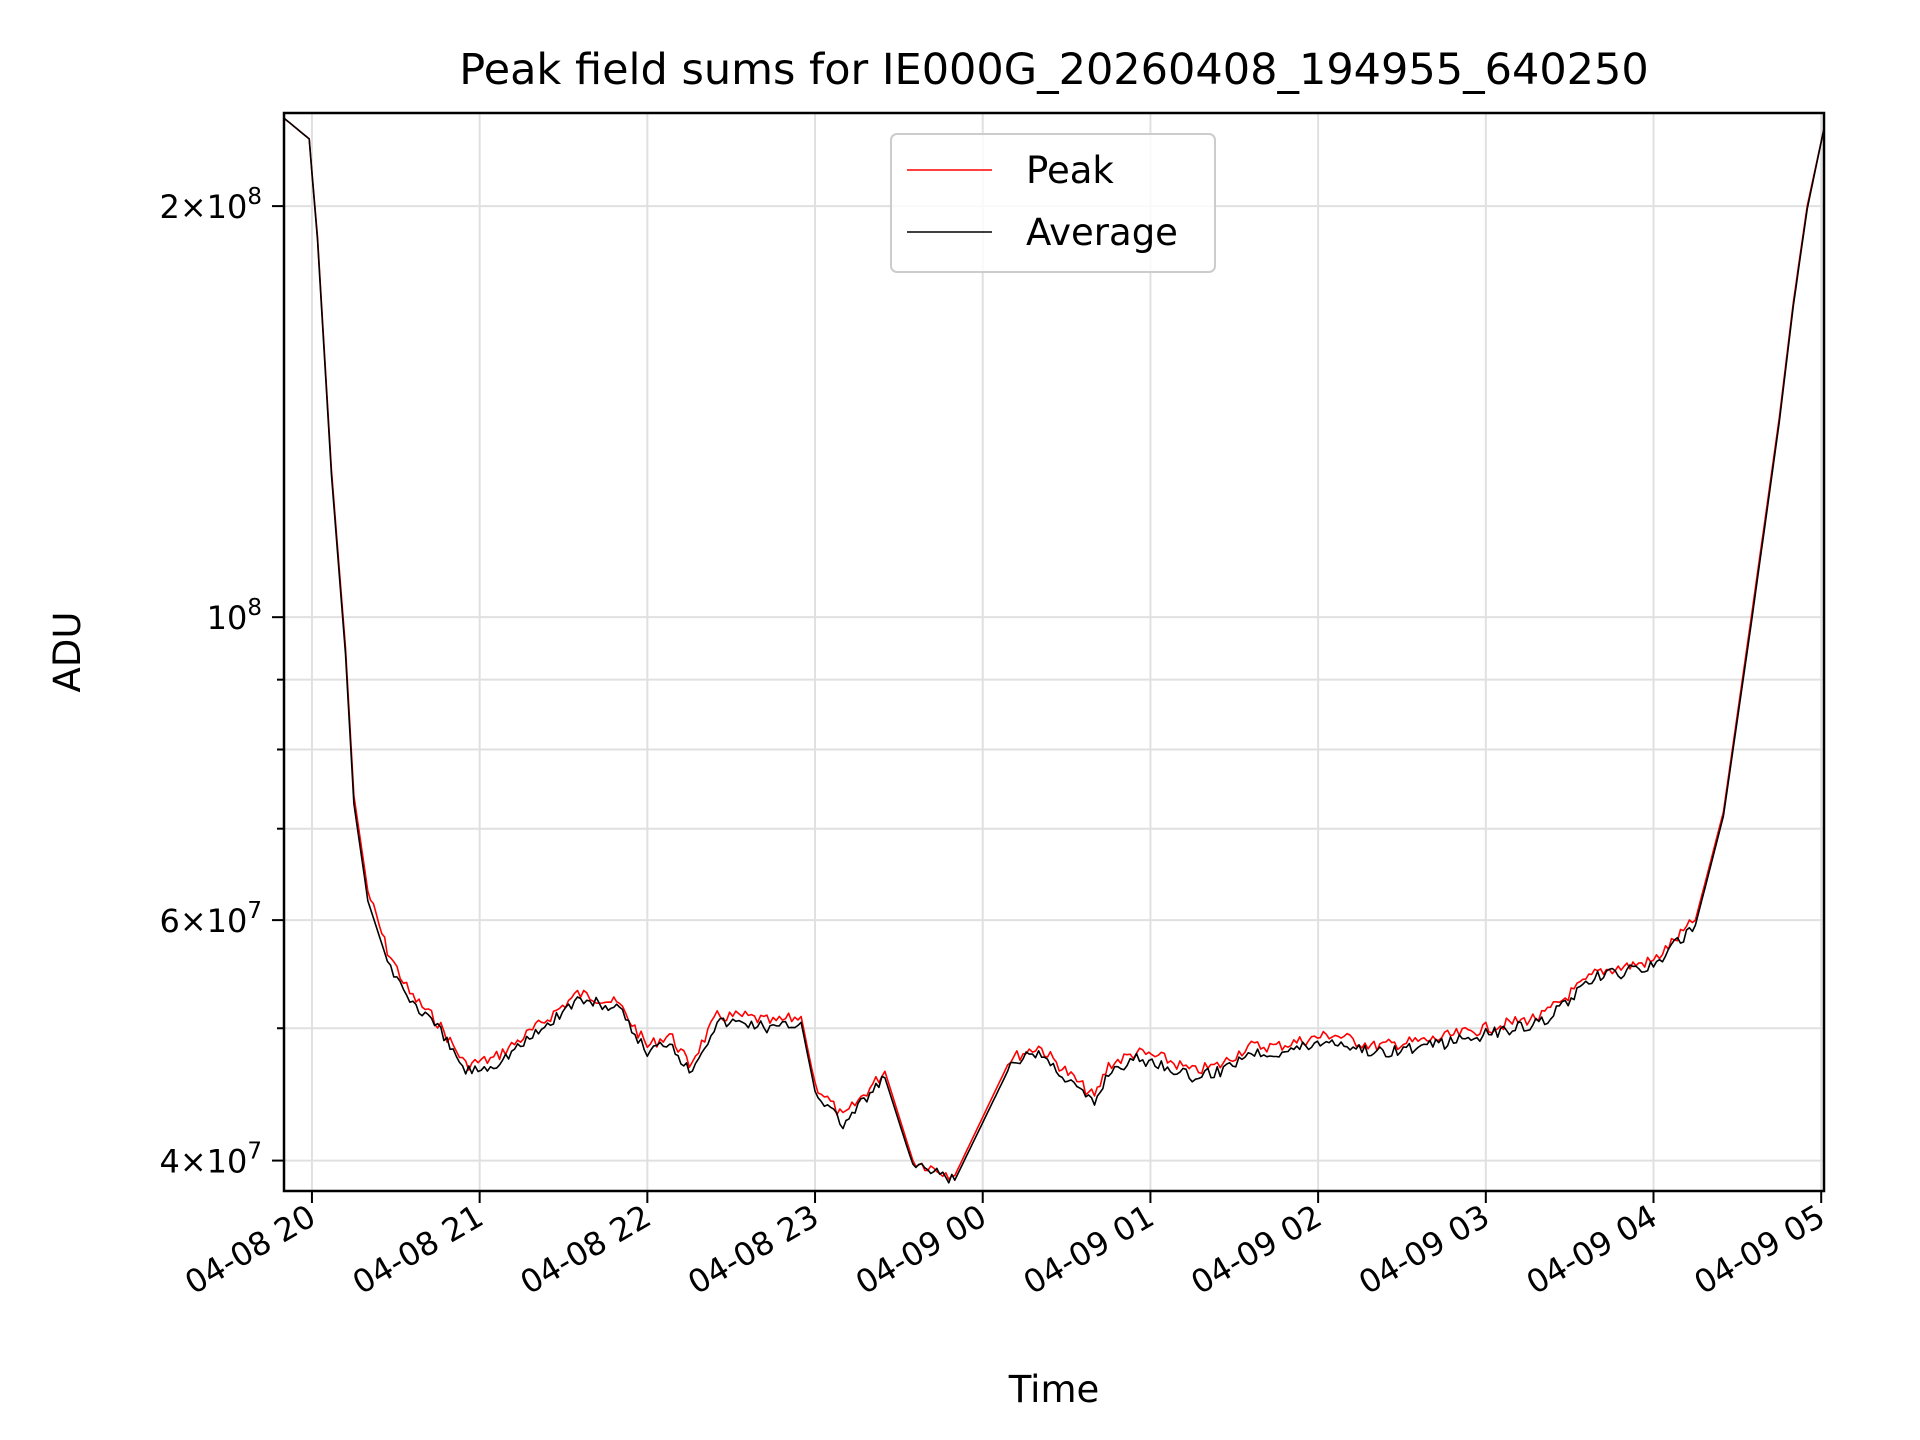  Describe the element at coordinates (1054, 1389) in the screenshot. I see `x-axis-label: Time` at that location.